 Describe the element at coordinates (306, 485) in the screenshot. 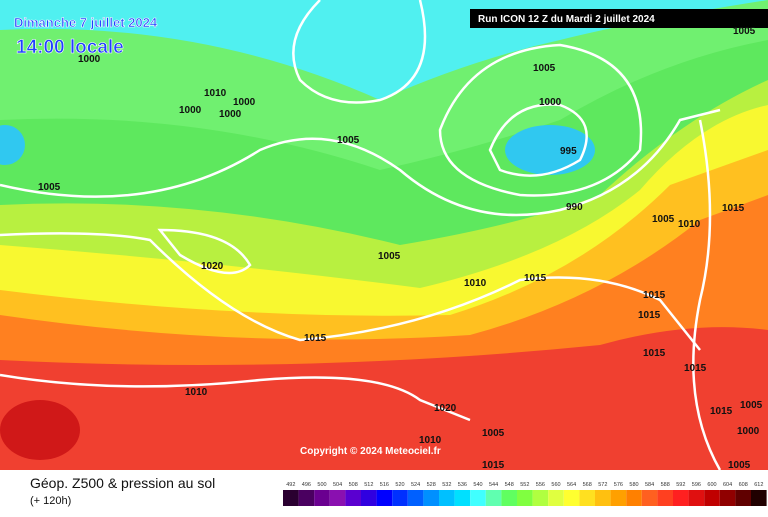

I see `level-label: 496` at that location.